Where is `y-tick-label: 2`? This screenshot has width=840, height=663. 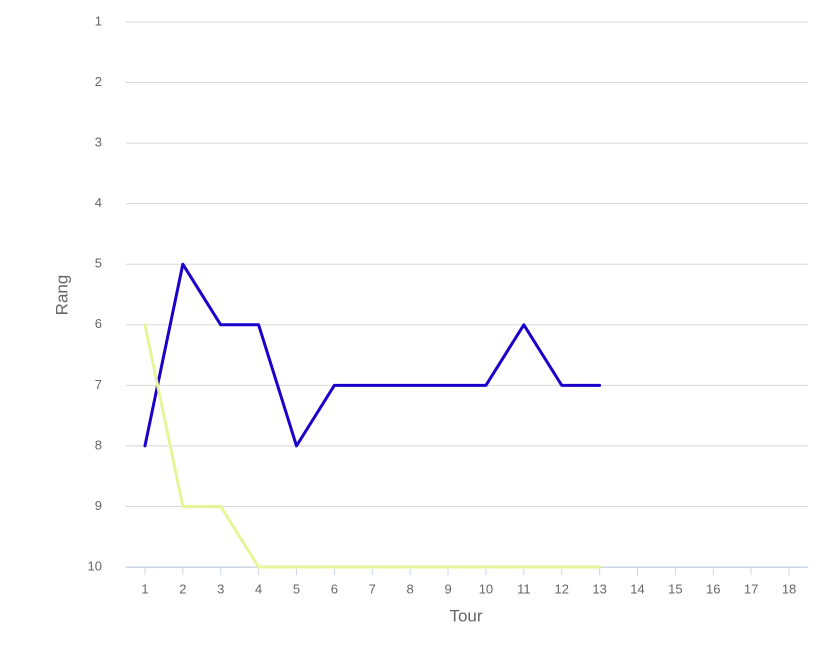
y-tick-label: 2 is located at coordinates (98, 81).